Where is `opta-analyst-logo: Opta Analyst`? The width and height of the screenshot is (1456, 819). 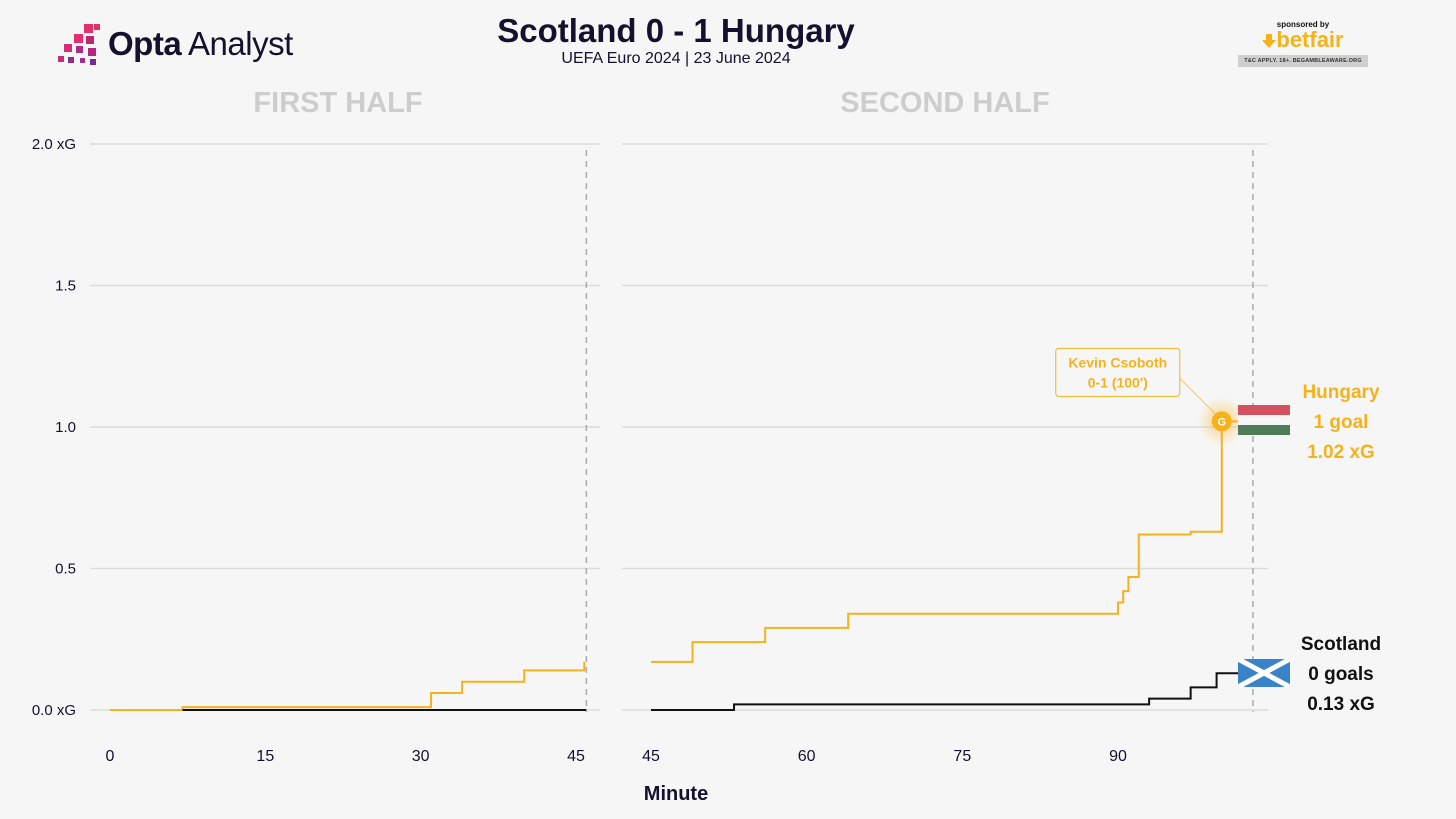
opta-analyst-logo: Opta Analyst is located at coordinates (174, 44).